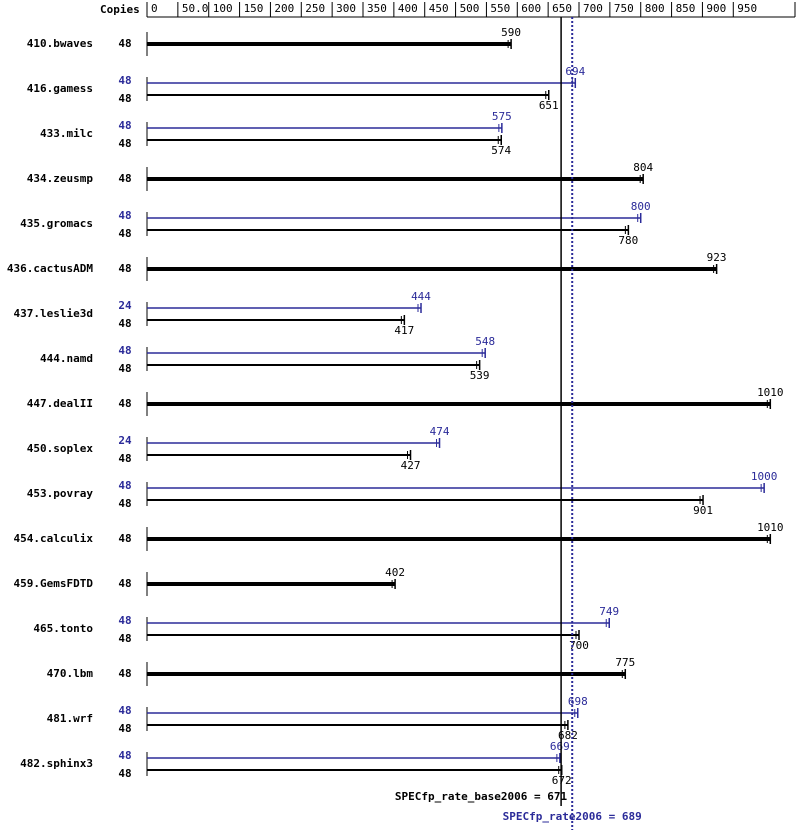 The width and height of the screenshot is (799, 831). What do you see at coordinates (50, 268) in the screenshot?
I see `category-label: 436.cactusADM` at bounding box center [50, 268].